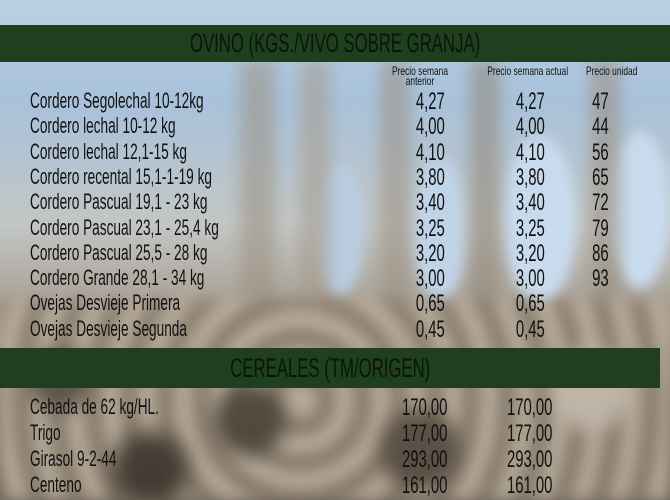 This screenshot has width=670, height=500. What do you see at coordinates (425, 459) in the screenshot?
I see `row-prev-price: 293,00` at bounding box center [425, 459].